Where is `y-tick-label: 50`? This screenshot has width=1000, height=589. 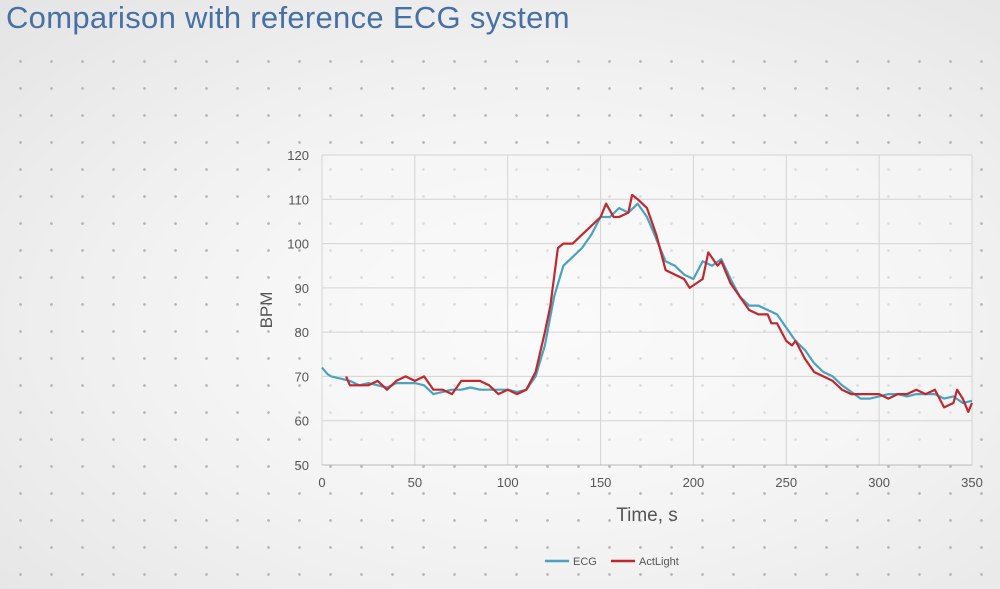 y-tick-label: 50 is located at coordinates (302, 465).